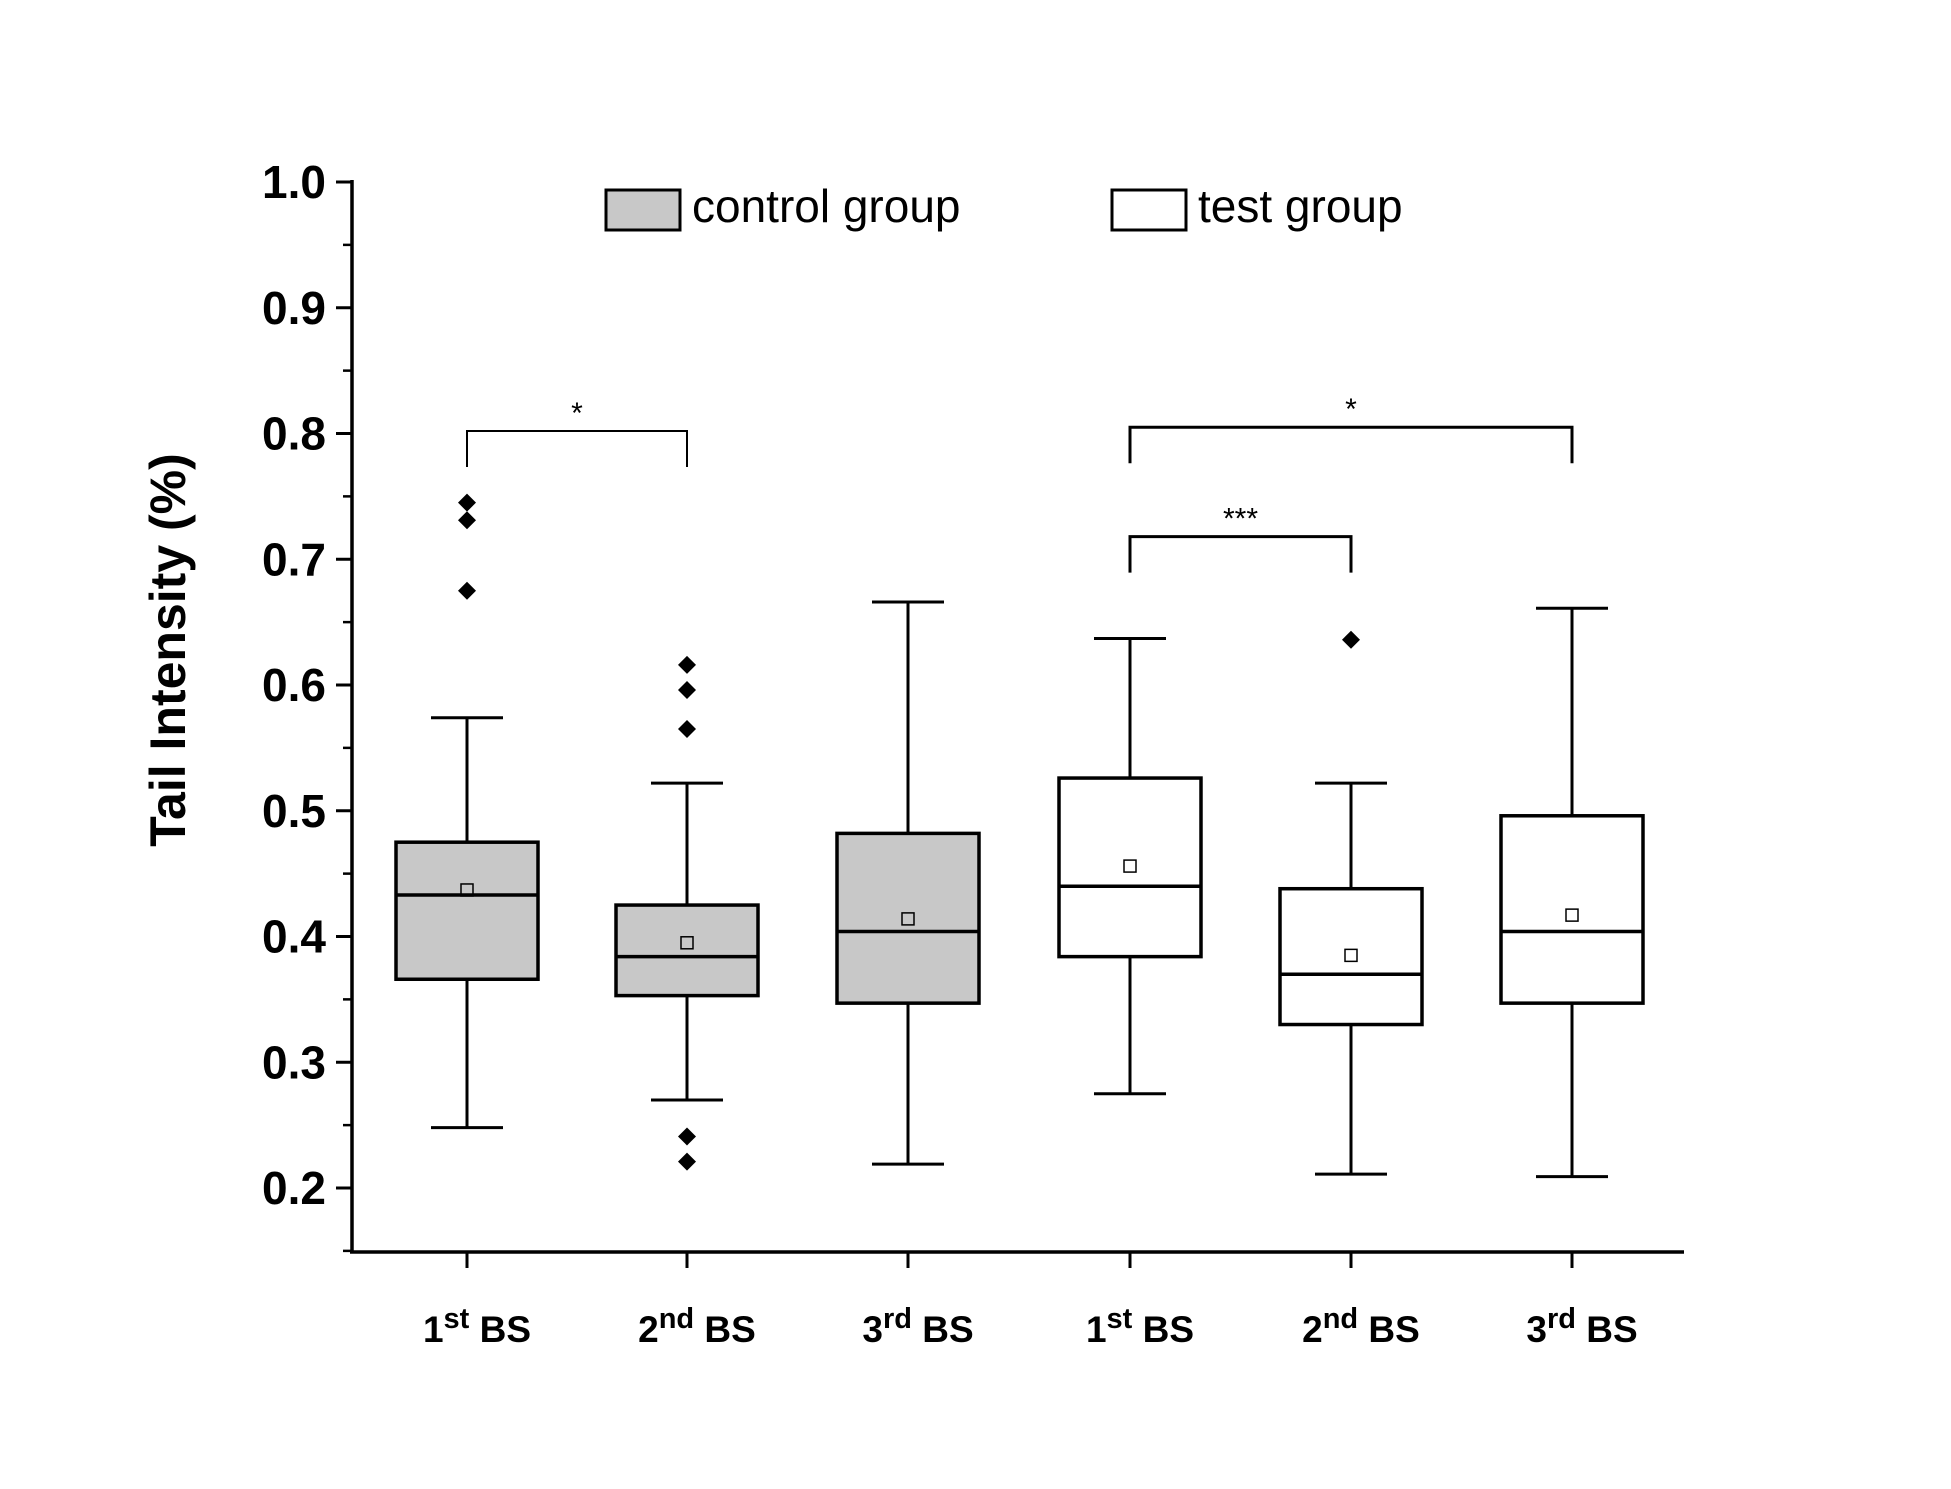  What do you see at coordinates (294, 1062) in the screenshot?
I see `y-tick-label: 0.3` at bounding box center [294, 1062].